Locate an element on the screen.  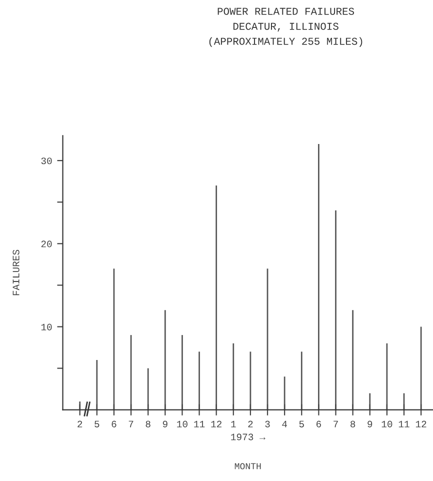
x-tick-label: 4 is located at coordinates (284, 424).